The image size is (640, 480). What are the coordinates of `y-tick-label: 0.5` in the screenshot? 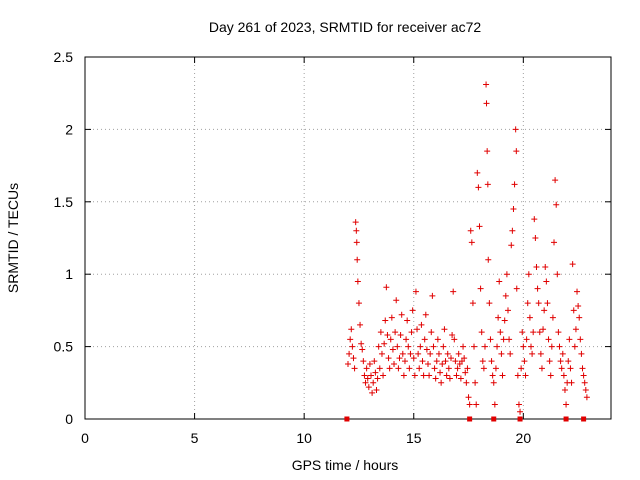 It's located at (64, 347).